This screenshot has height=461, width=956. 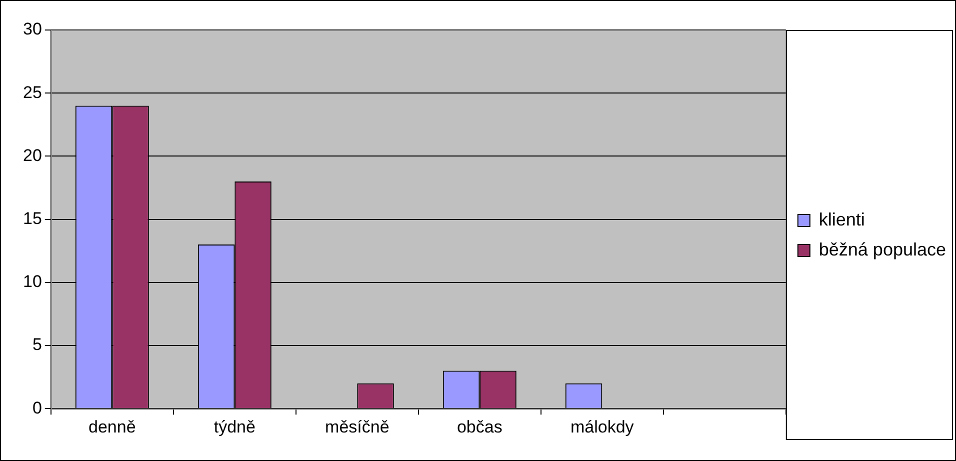 I want to click on x-tick-label: denně, so click(x=112, y=426).